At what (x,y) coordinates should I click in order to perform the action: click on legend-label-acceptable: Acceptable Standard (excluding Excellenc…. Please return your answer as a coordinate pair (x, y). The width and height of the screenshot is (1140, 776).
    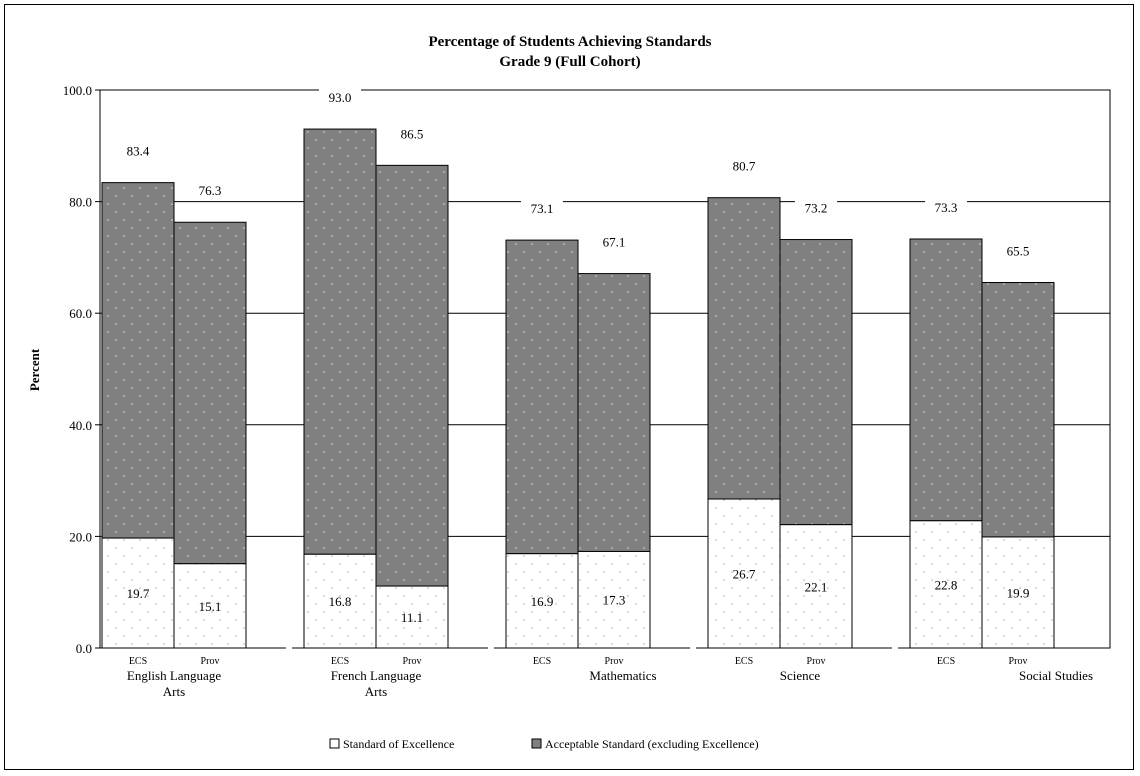
    Looking at the image, I should click on (652, 744).